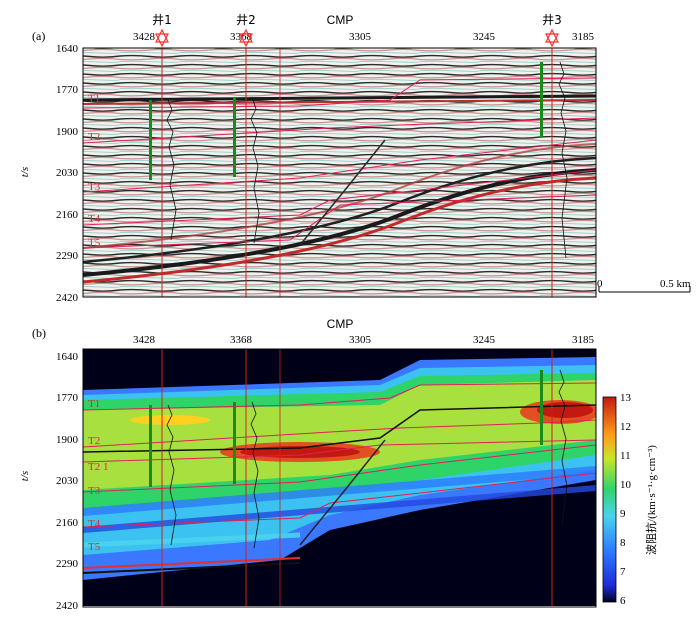 Image resolution: width=700 pixels, height=618 pixels. I want to click on scale-start: 0, so click(600, 284).